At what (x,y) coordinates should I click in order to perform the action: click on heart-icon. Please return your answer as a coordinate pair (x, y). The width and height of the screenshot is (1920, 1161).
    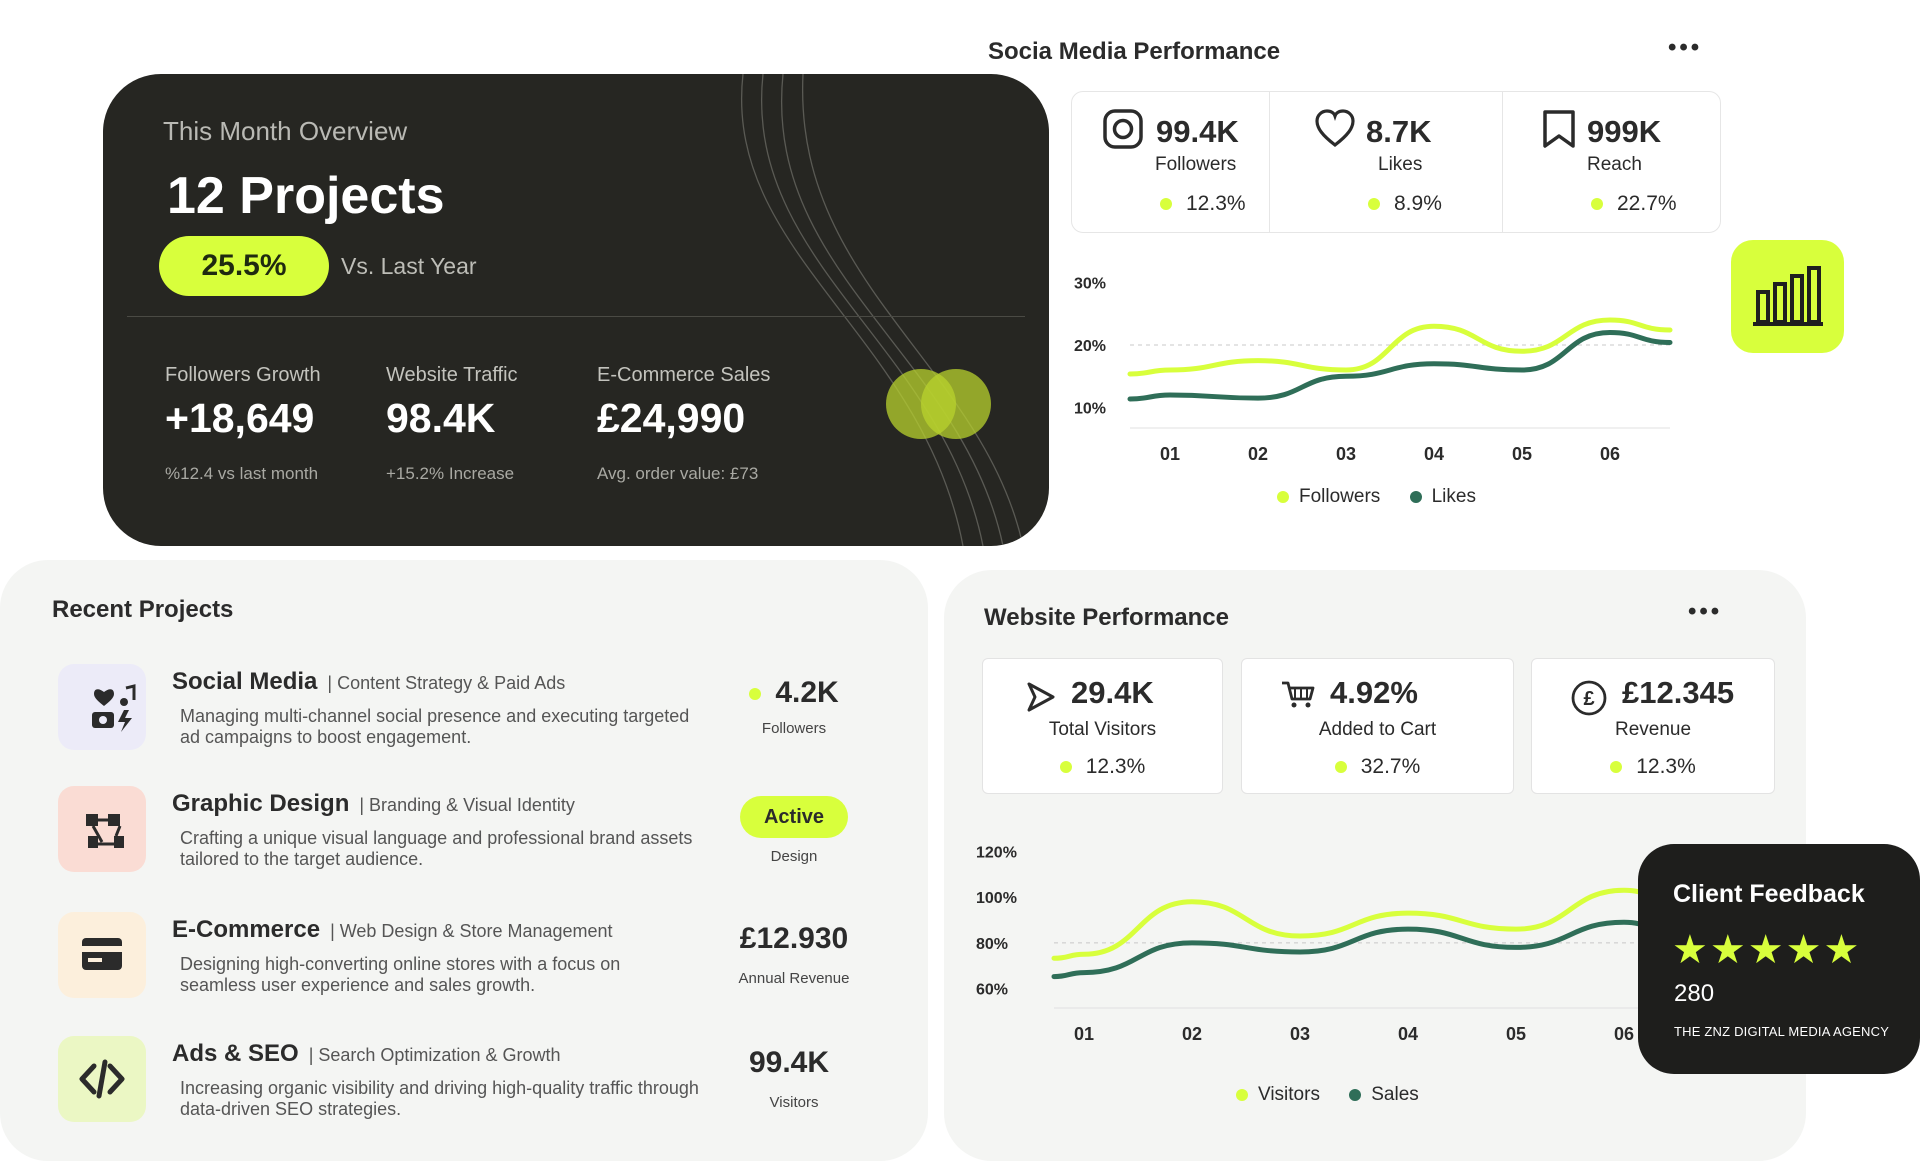
    Looking at the image, I should click on (1335, 128).